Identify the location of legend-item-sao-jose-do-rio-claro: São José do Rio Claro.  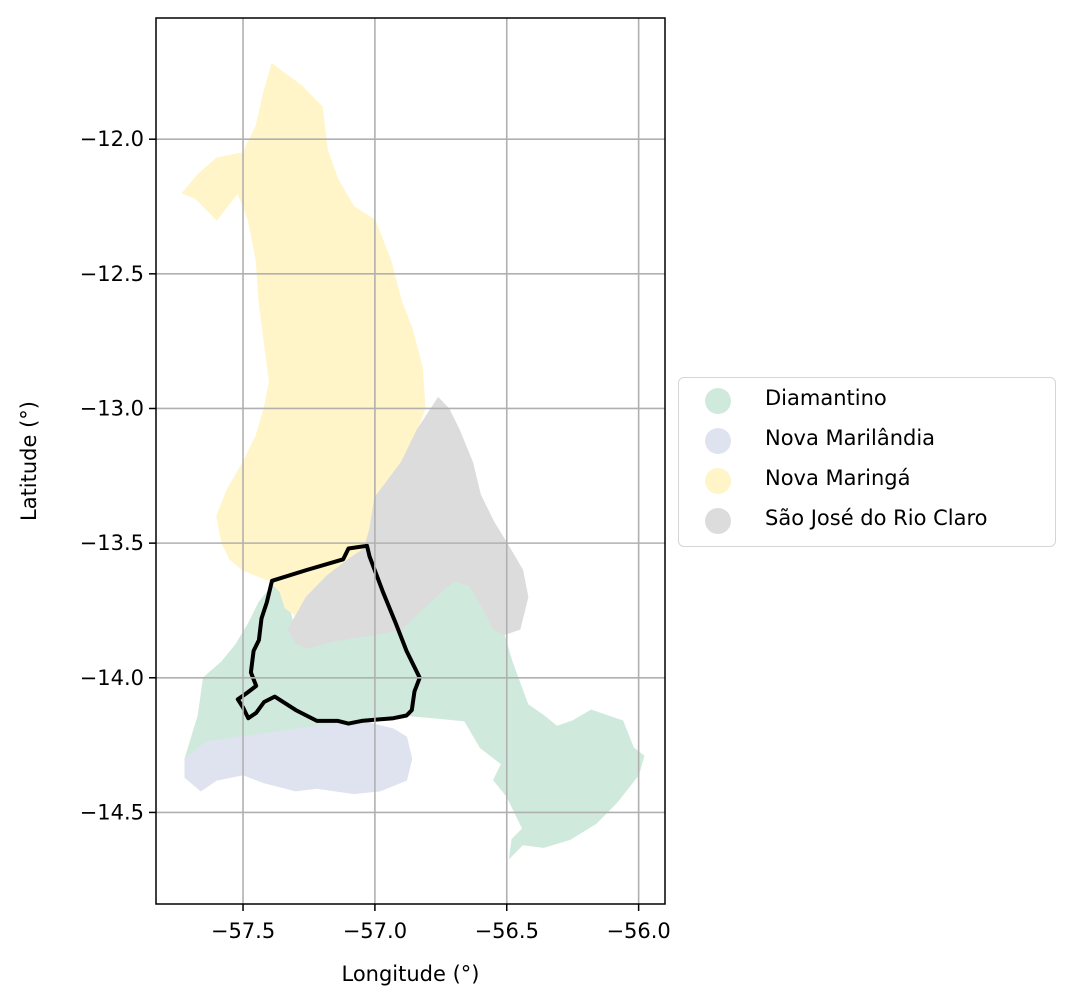
(867, 520).